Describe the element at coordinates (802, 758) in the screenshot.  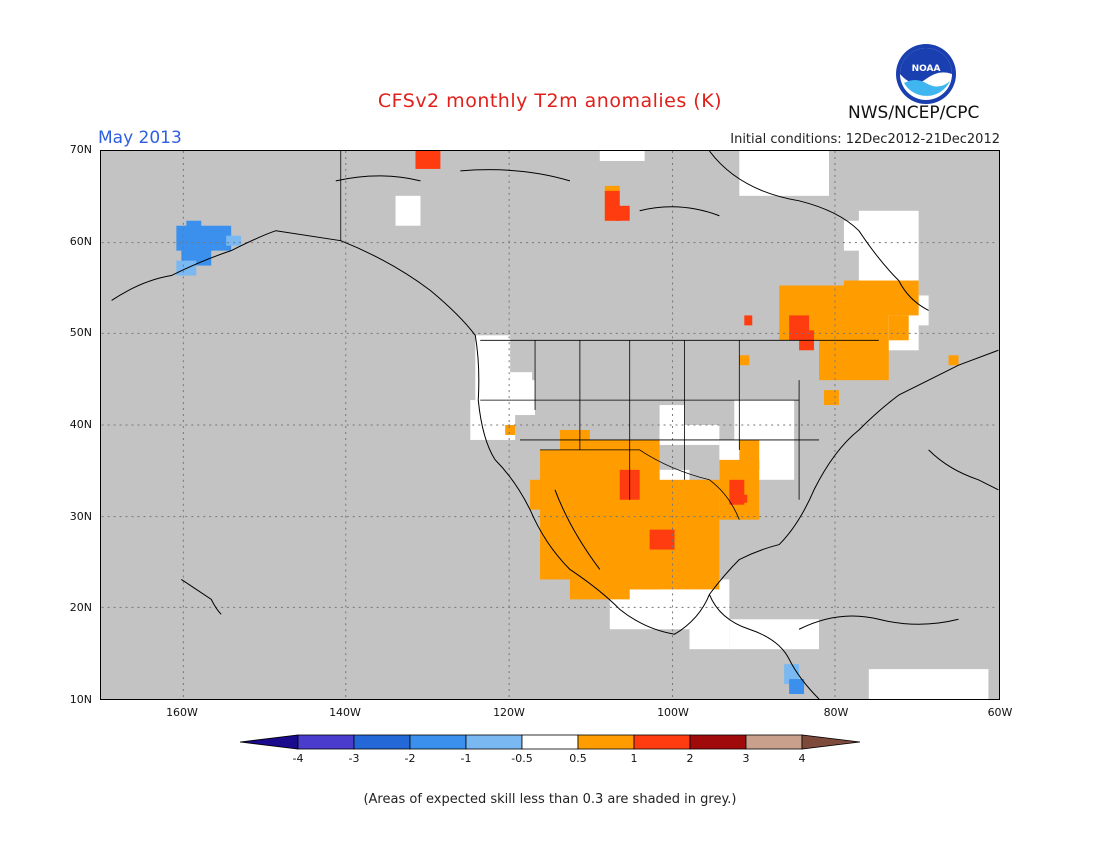
I see `colorbar-label-4: 4` at that location.